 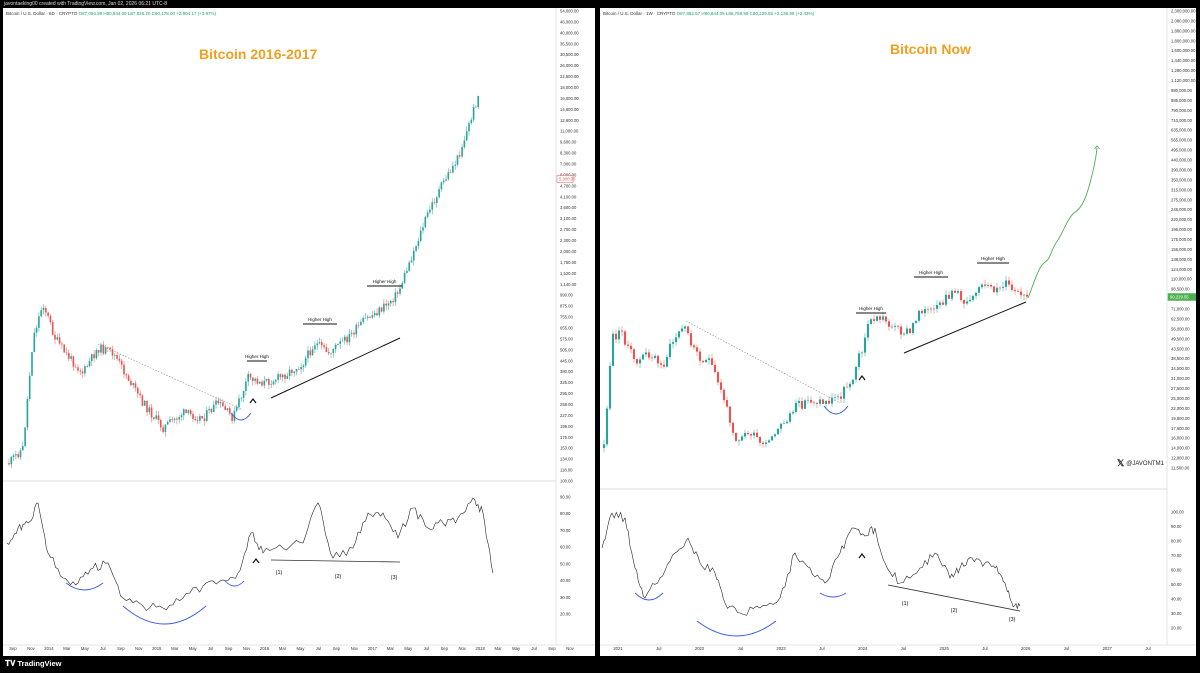 What do you see at coordinates (863, 648) in the screenshot?
I see `time-tick-label: 2024` at bounding box center [863, 648].